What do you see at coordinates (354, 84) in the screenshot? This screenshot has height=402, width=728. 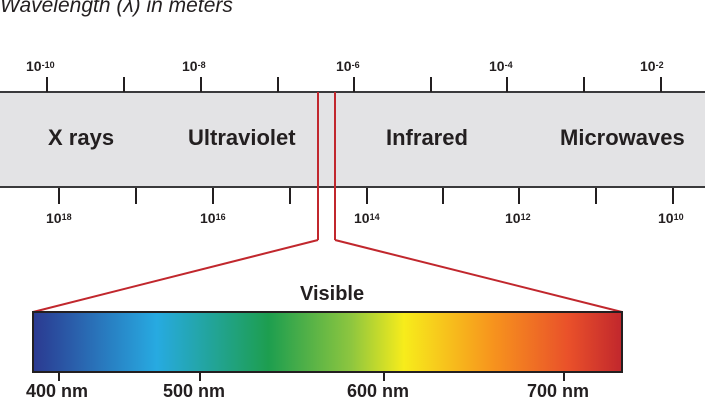 I see `top-ticks` at bounding box center [354, 84].